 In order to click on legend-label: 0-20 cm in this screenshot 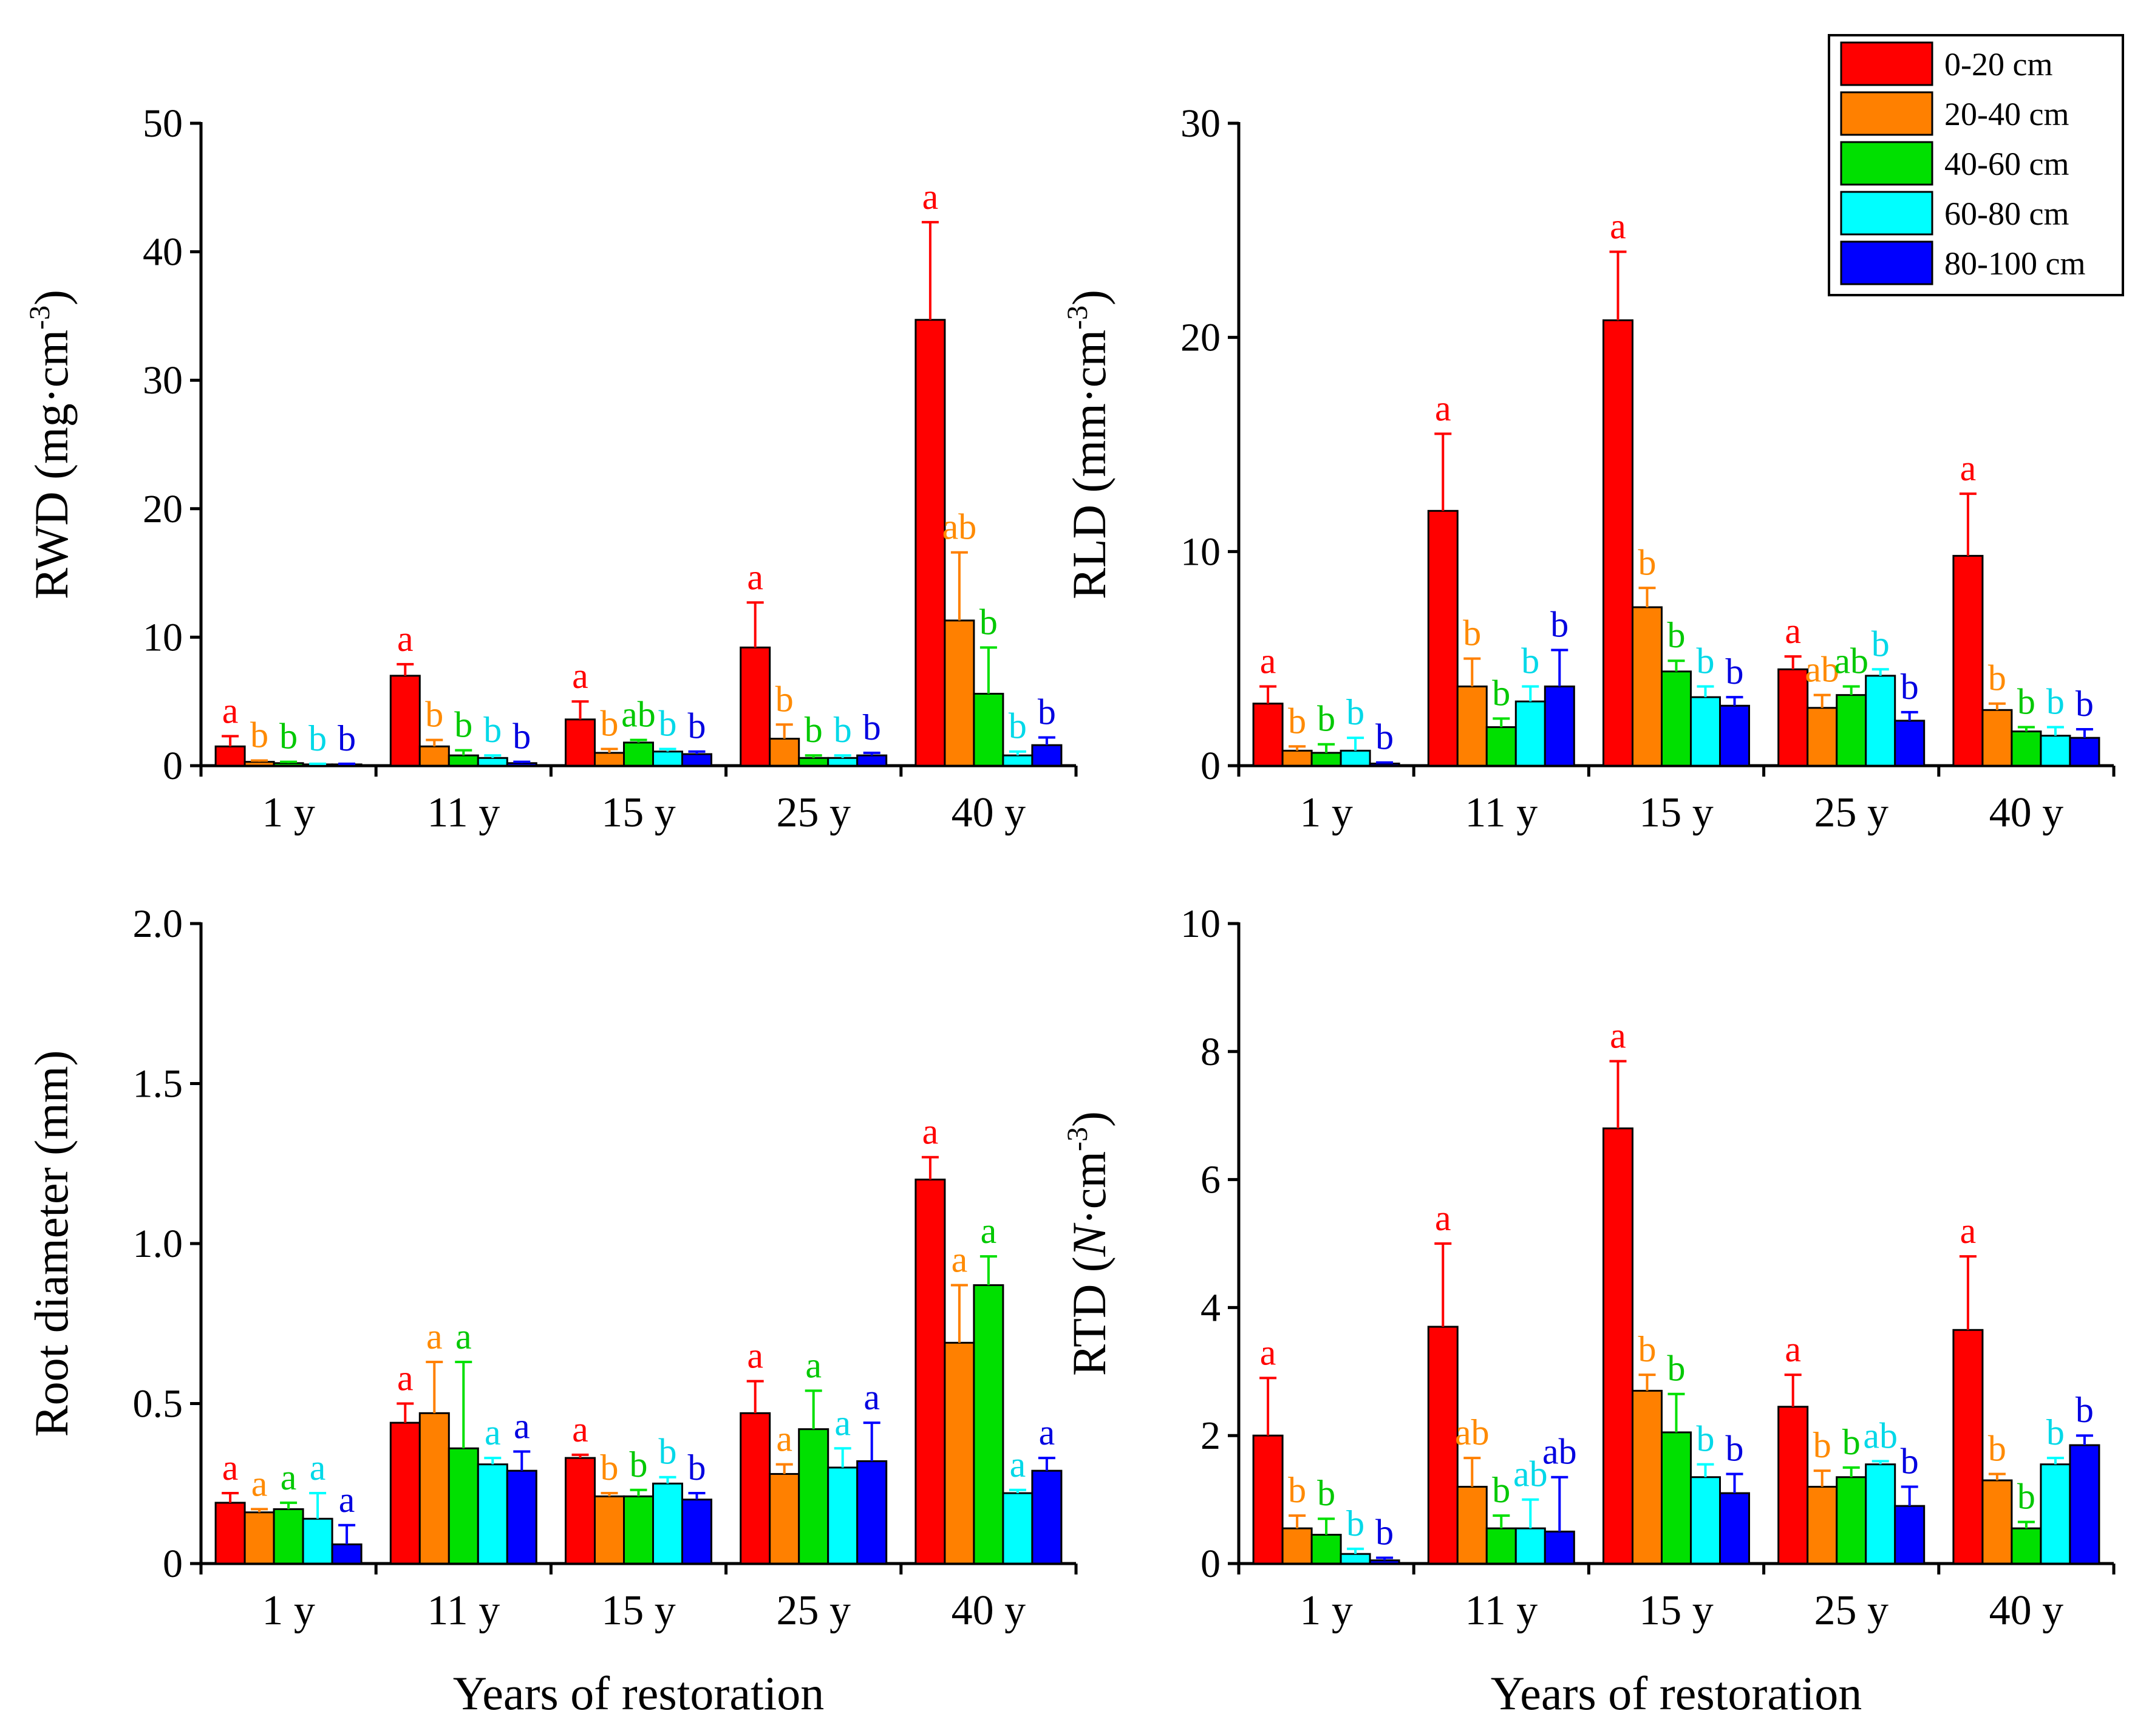, I will do `click(1998, 64)`.